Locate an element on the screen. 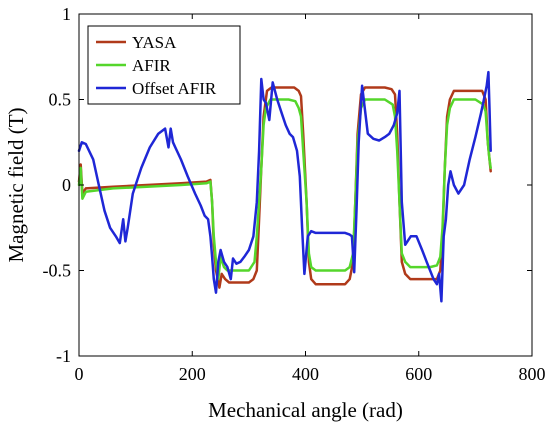  x-tick-label: 600 is located at coordinates (418, 374).